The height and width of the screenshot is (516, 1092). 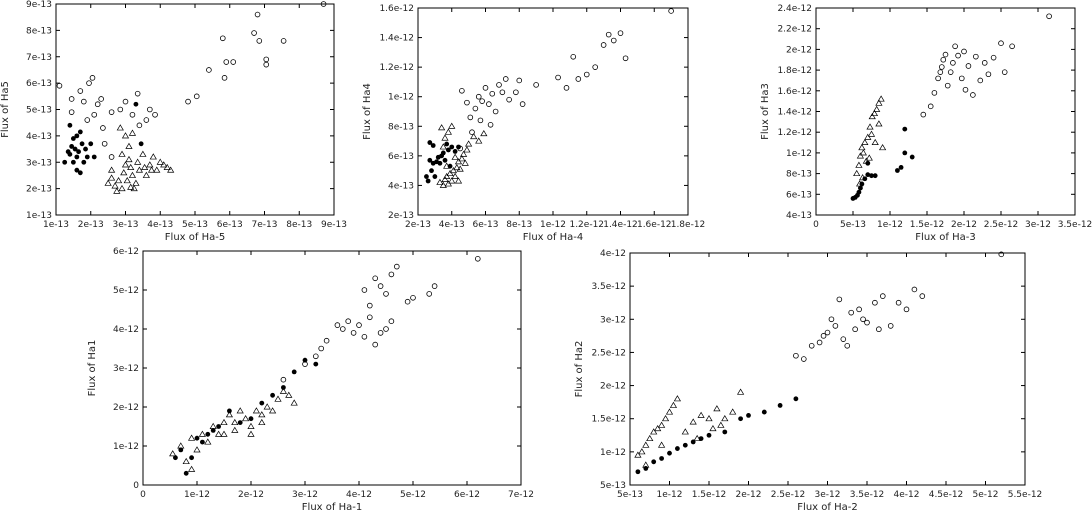 I want to click on x-tick-label: 5e-12, so click(x=986, y=495).